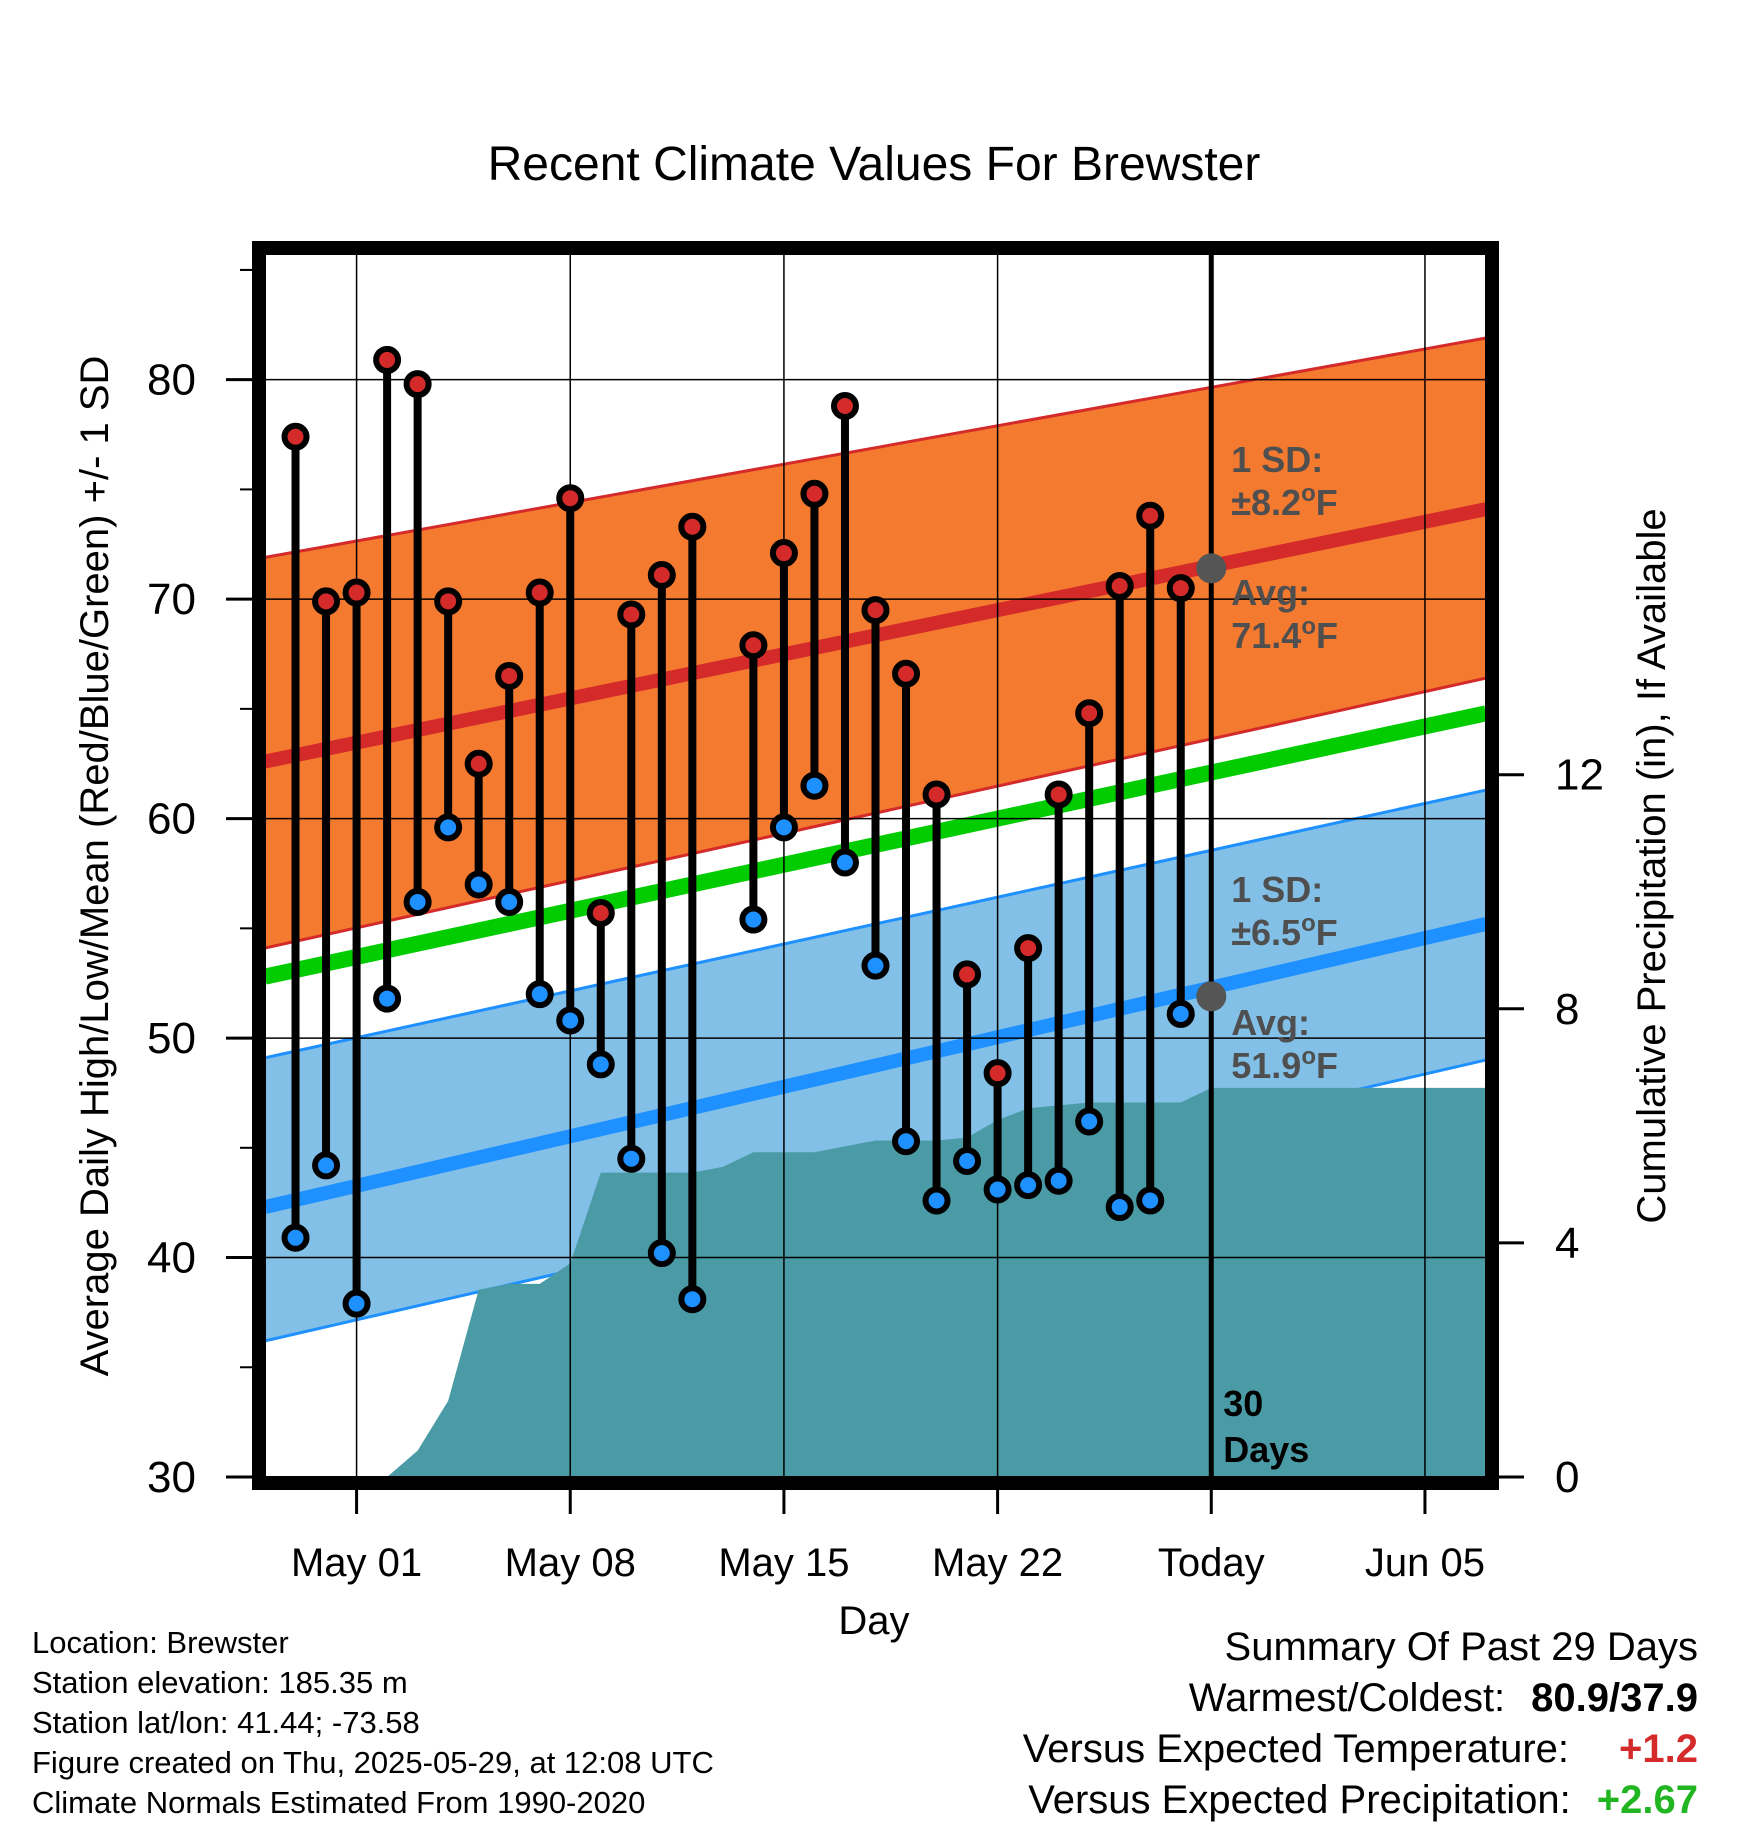 The height and width of the screenshot is (1828, 1748). I want to click on y2-tick-label: 4, so click(1567, 1243).